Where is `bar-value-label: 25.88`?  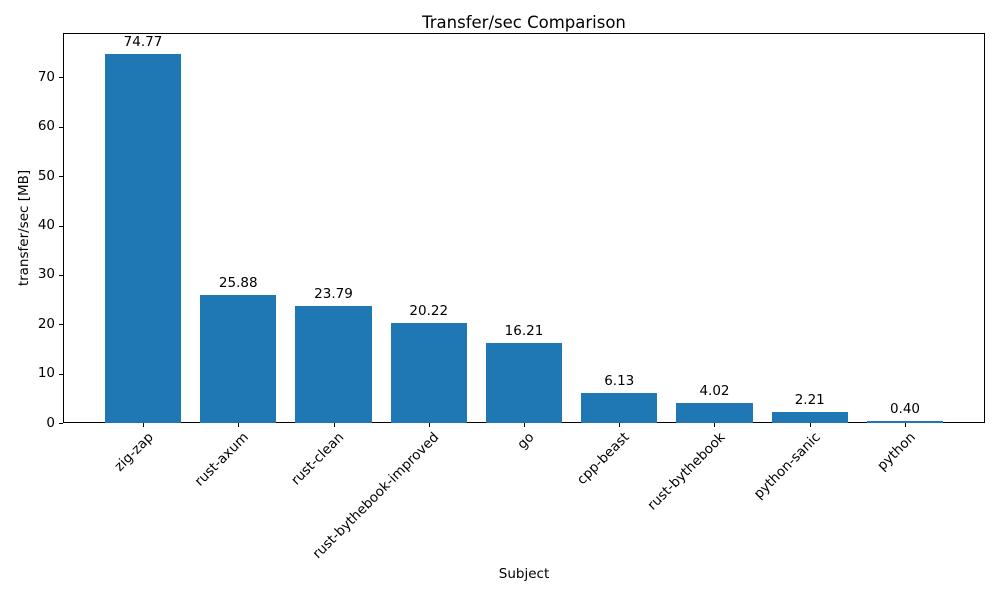 bar-value-label: 25.88 is located at coordinates (238, 283).